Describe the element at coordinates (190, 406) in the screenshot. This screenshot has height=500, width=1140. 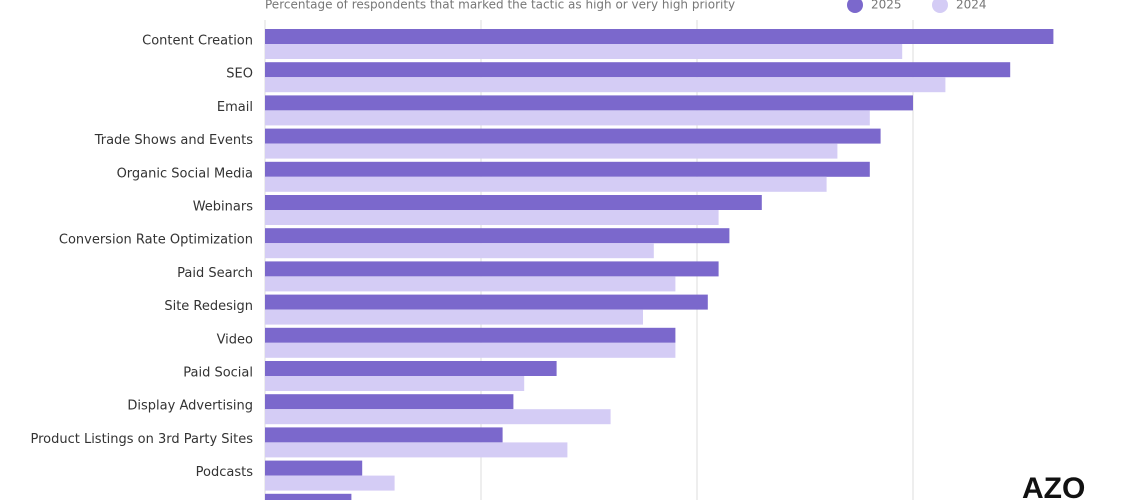
I see `y-tick-label: Display Advertising` at that location.